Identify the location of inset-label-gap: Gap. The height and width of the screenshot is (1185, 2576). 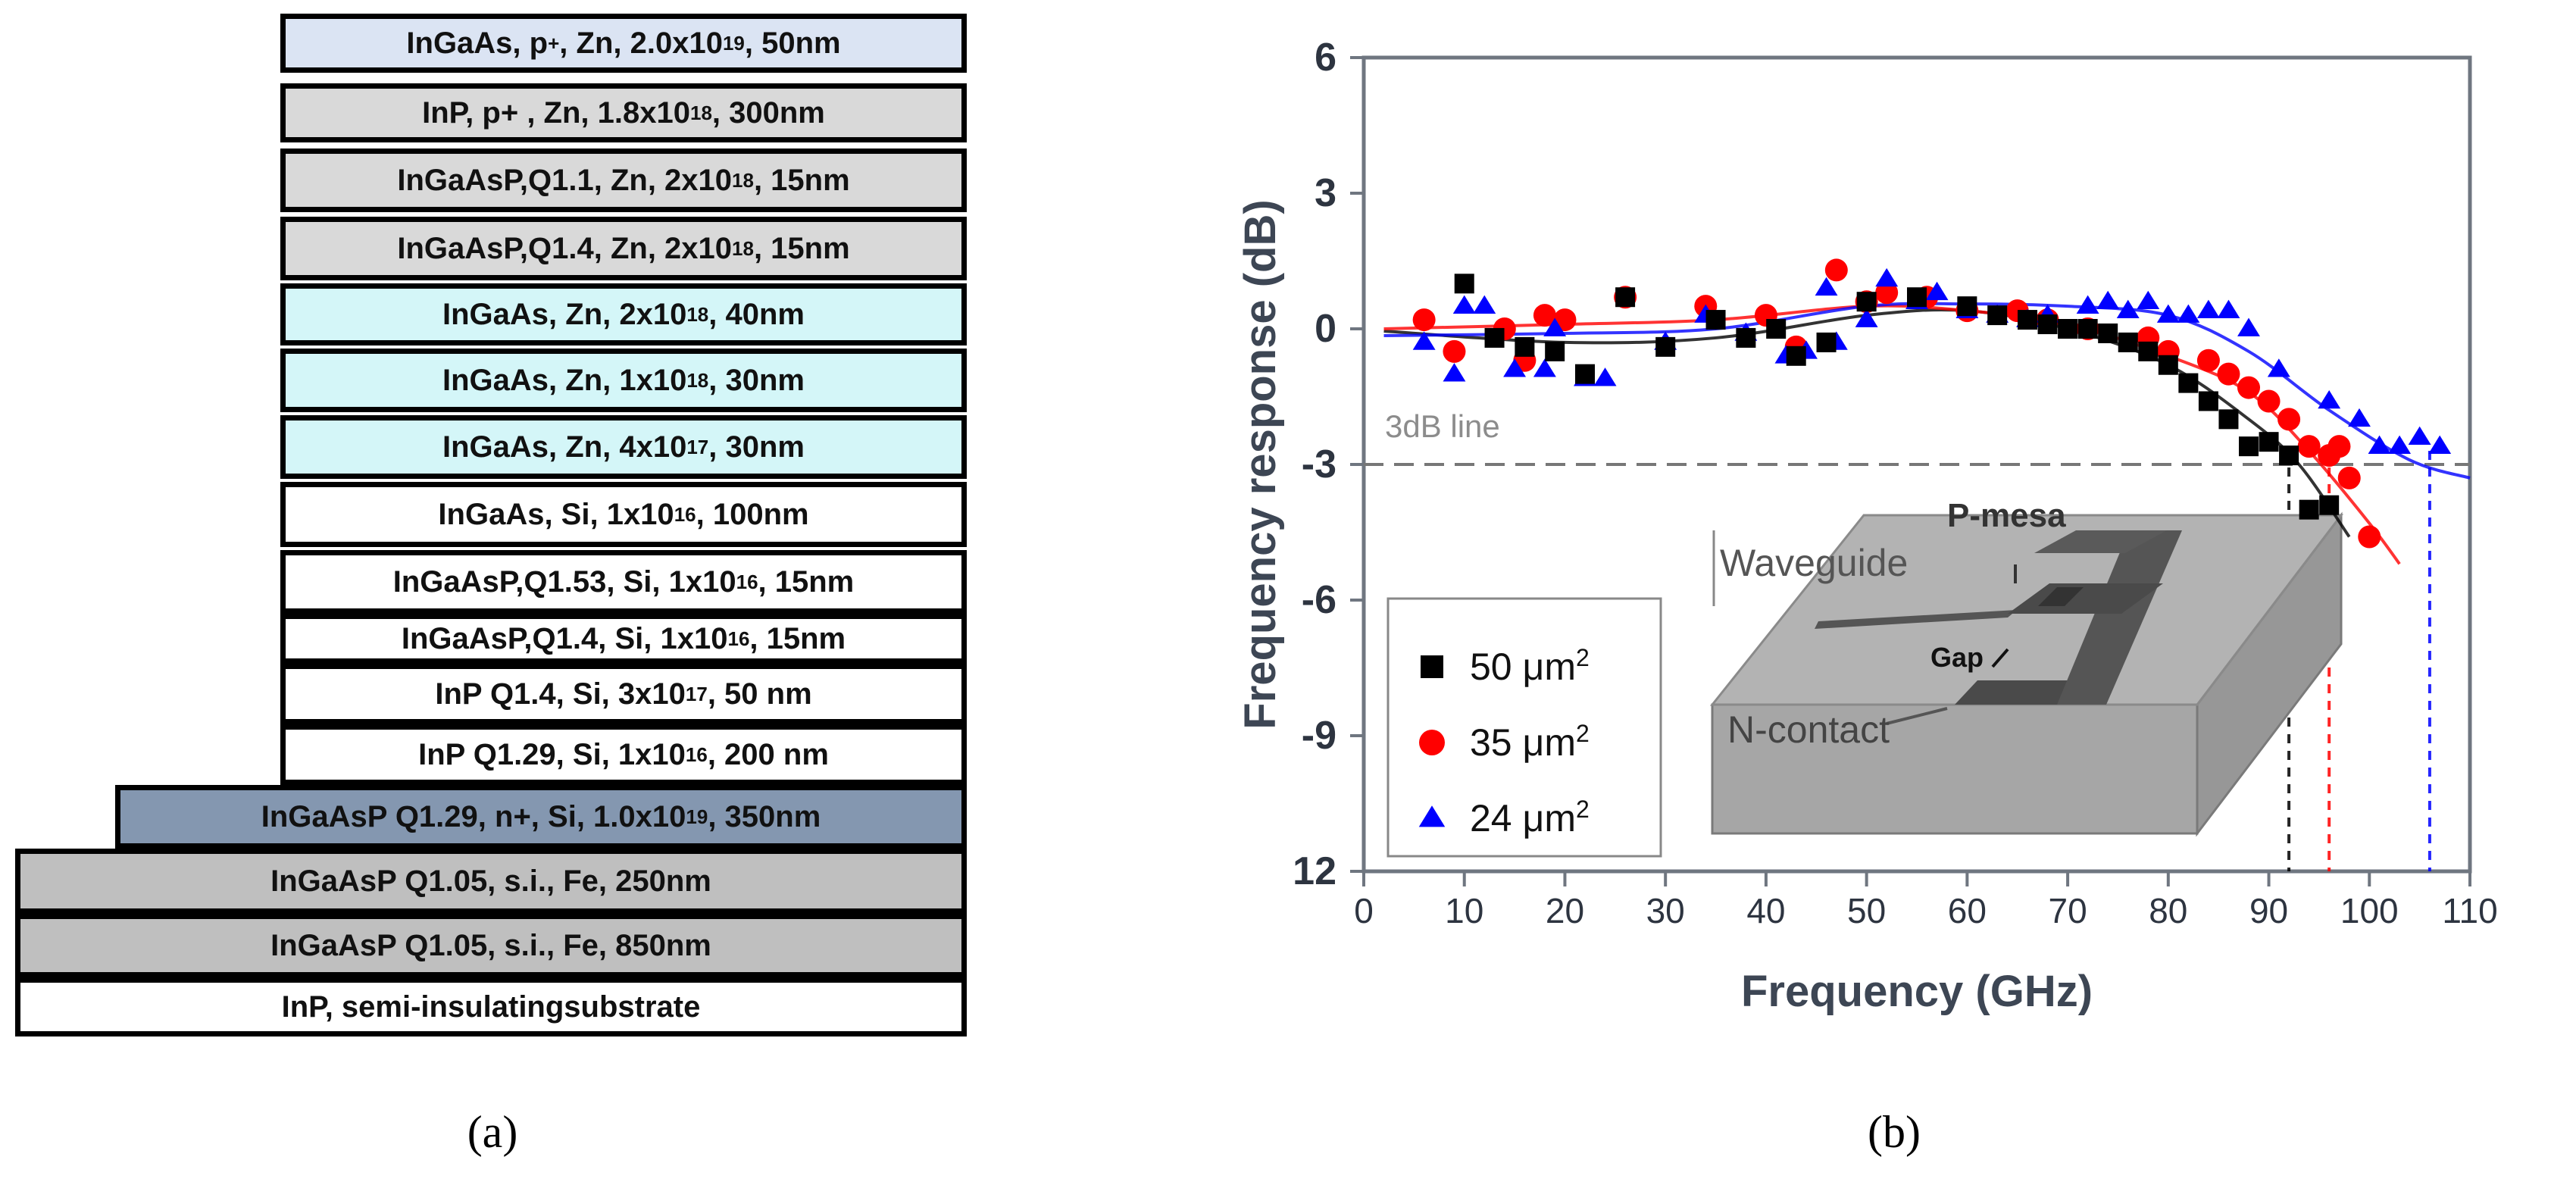
(1957, 657).